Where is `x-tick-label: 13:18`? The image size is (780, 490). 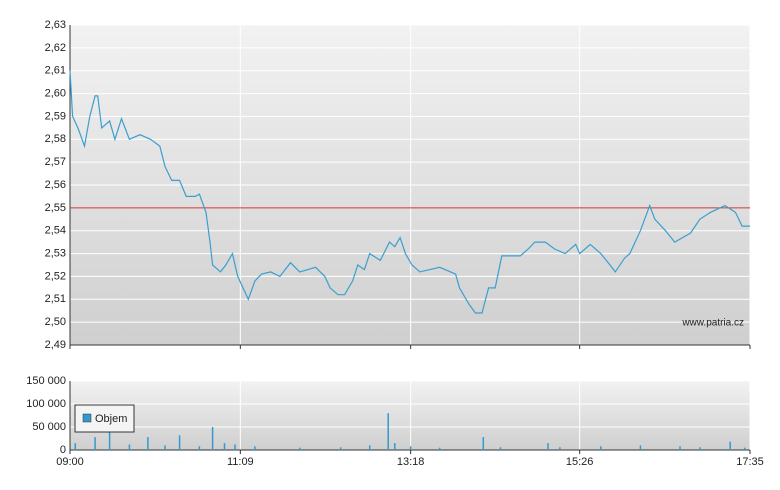
x-tick-label: 13:18 is located at coordinates (411, 462).